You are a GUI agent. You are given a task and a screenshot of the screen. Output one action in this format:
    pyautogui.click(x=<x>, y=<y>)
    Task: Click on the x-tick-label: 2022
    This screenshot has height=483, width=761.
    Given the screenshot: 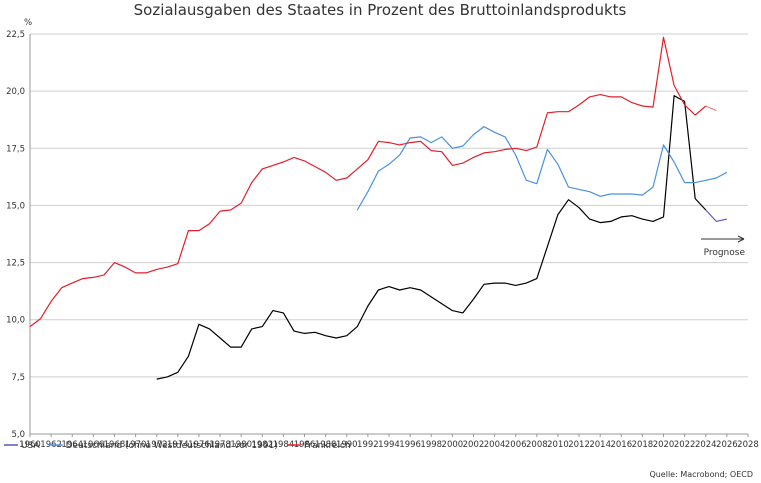 What is the action you would take?
    pyautogui.click(x=685, y=445)
    